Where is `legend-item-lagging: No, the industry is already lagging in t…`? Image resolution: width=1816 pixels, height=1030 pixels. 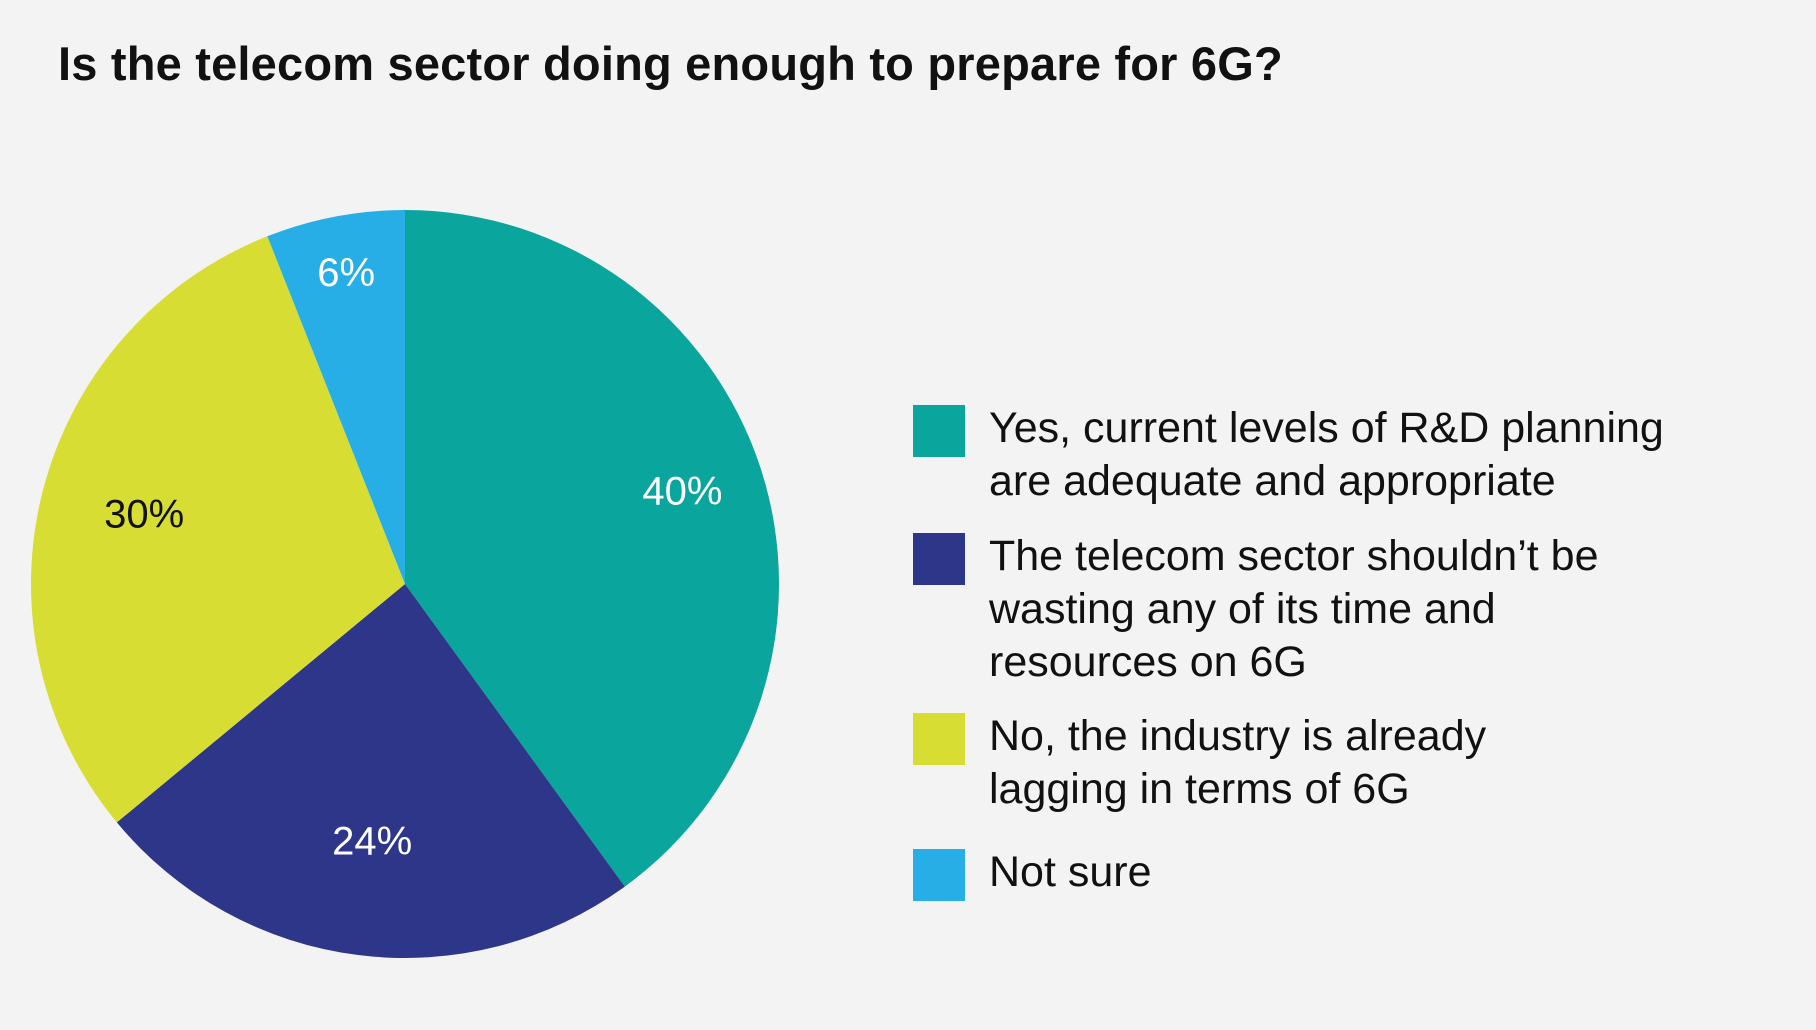 legend-item-lagging: No, the industry is already lagging in t… is located at coordinates (1353, 778).